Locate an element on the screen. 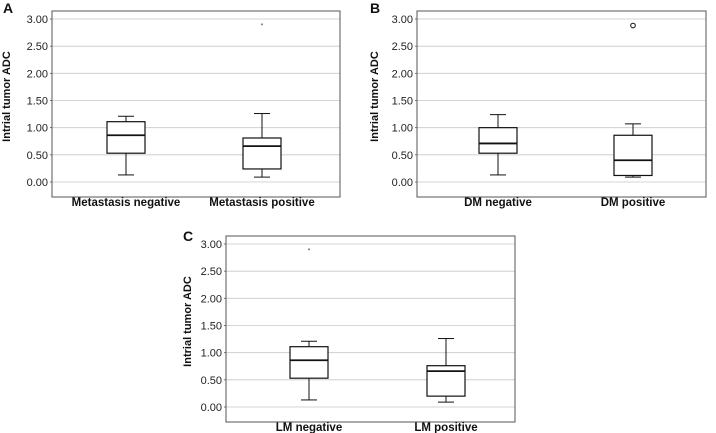 This screenshot has height=433, width=716. x-category-label: DM negative is located at coordinates (498, 203).